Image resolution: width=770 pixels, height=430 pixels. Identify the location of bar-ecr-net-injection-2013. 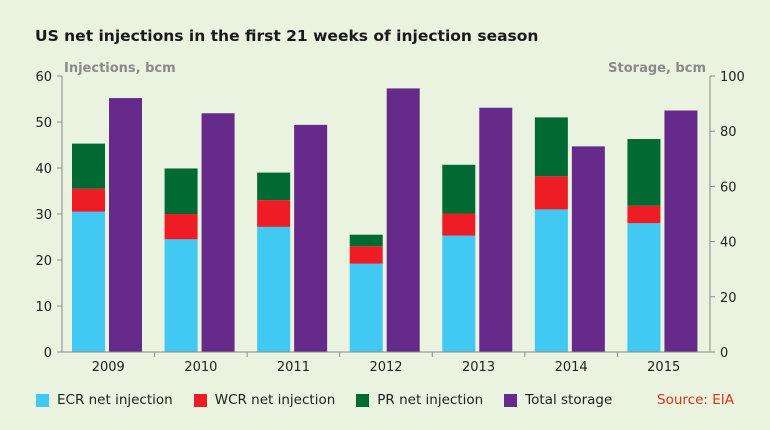
(459, 293).